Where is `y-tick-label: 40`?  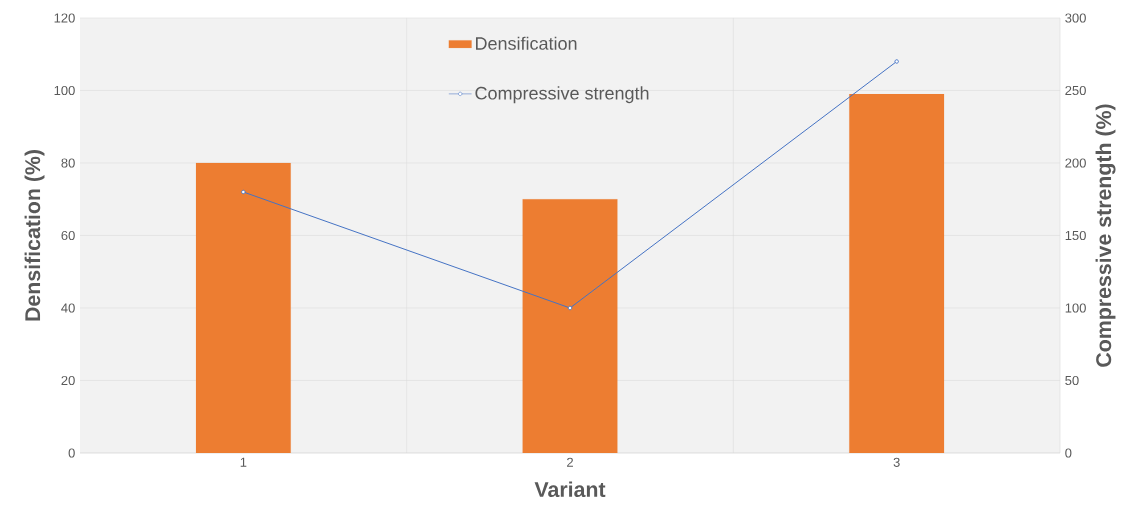
y-tick-label: 40 is located at coordinates (68, 308).